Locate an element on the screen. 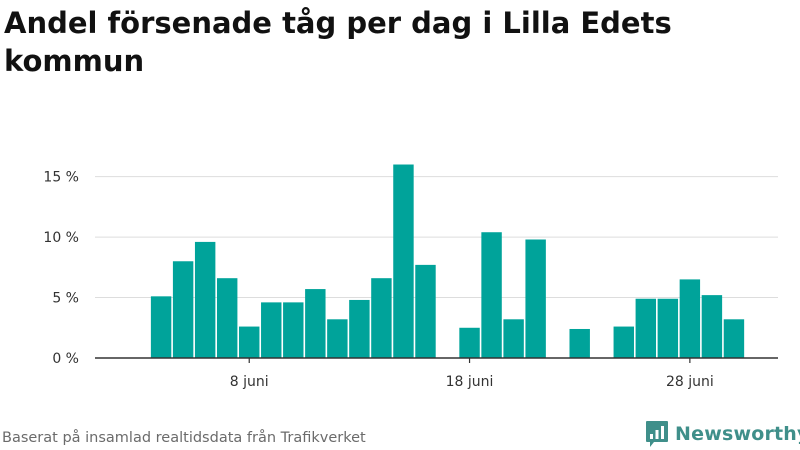 Image resolution: width=800 pixels, height=450 pixels. x-tick-label: 18 juni is located at coordinates (470, 382).